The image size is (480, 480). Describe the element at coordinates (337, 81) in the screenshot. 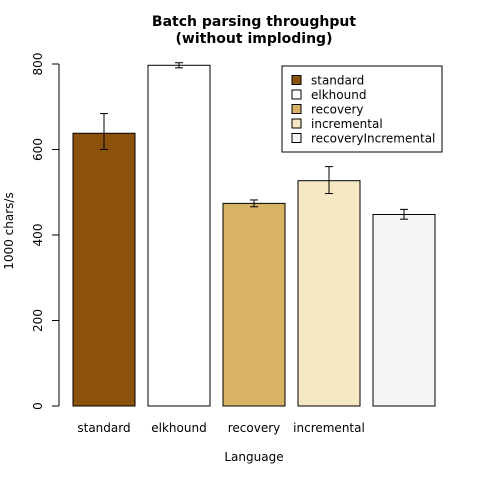

I see `legend-label: standard` at that location.